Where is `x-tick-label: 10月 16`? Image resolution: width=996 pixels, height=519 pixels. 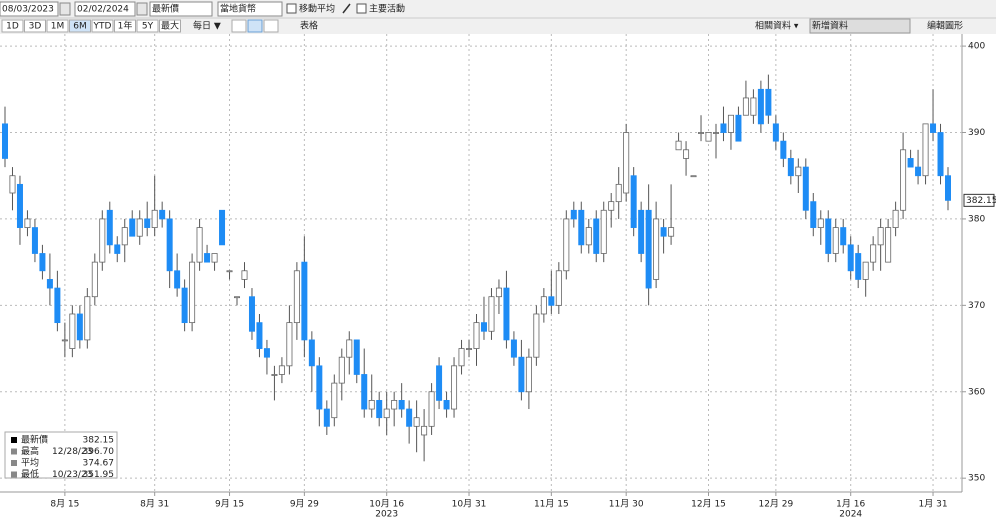 x-tick-label: 10月 16 is located at coordinates (386, 504).